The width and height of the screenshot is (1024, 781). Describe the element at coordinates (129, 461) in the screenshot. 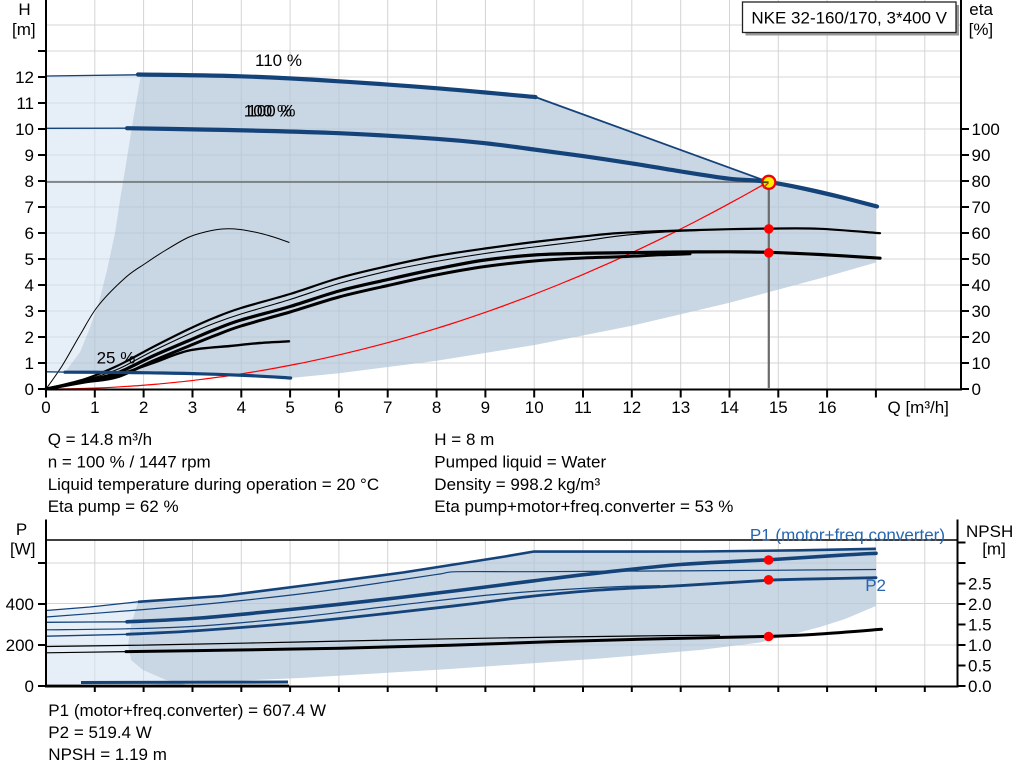

I see `svg-text: n = 100 % / 1447 rpm` at that location.